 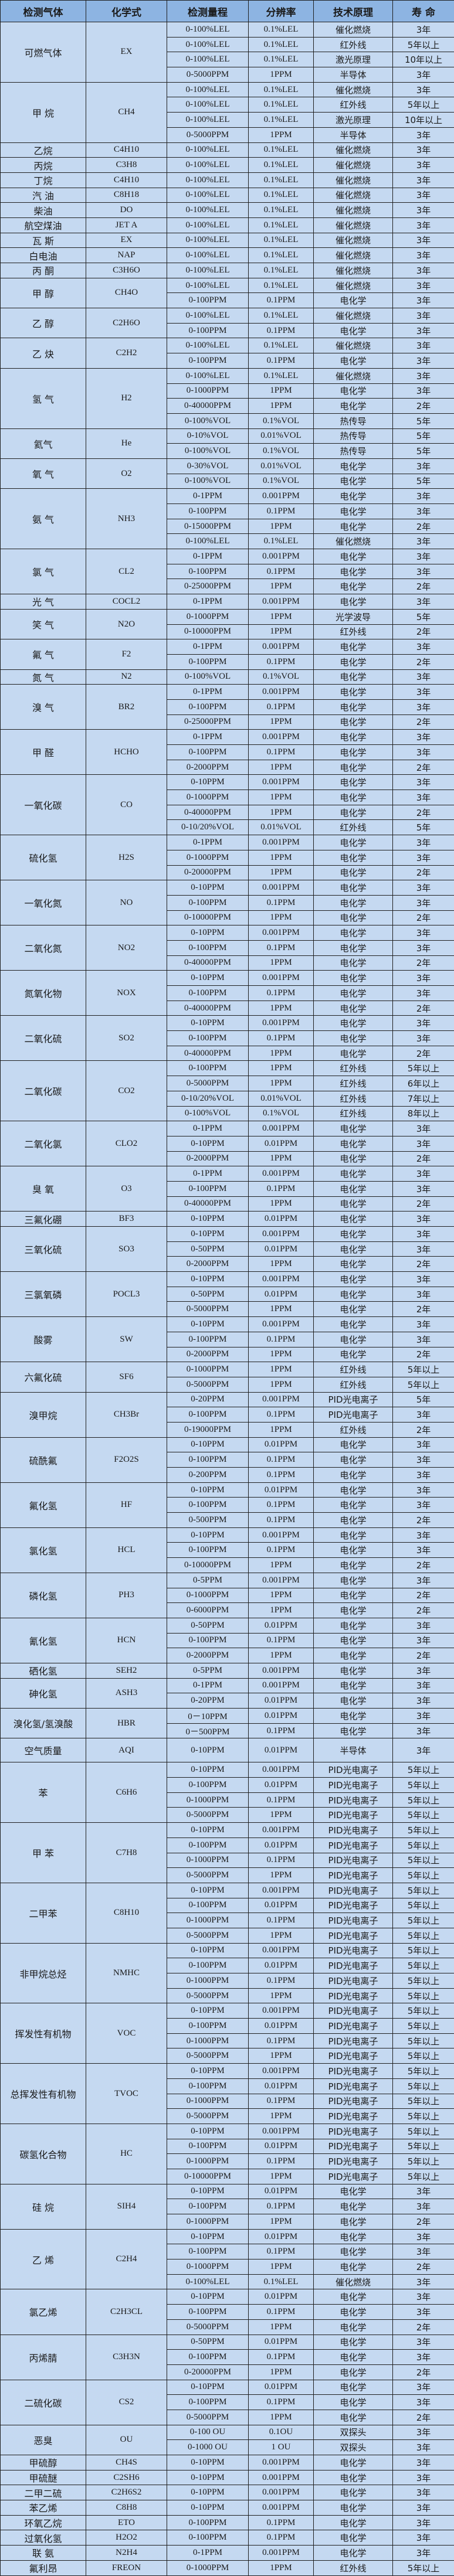 What do you see at coordinates (423, 420) in the screenshot?
I see `lifespan-cell: 5年` at bounding box center [423, 420].